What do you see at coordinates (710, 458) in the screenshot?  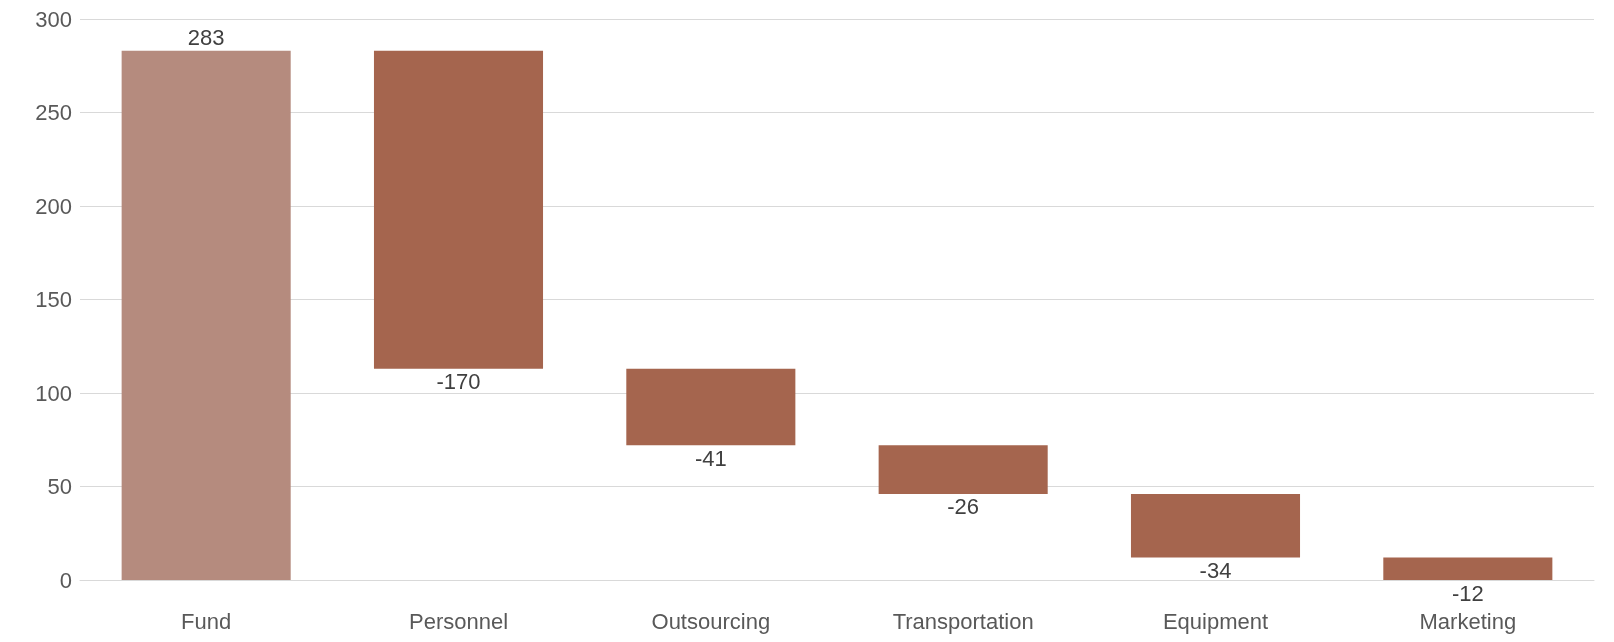 I see `data-label: -41` at bounding box center [710, 458].